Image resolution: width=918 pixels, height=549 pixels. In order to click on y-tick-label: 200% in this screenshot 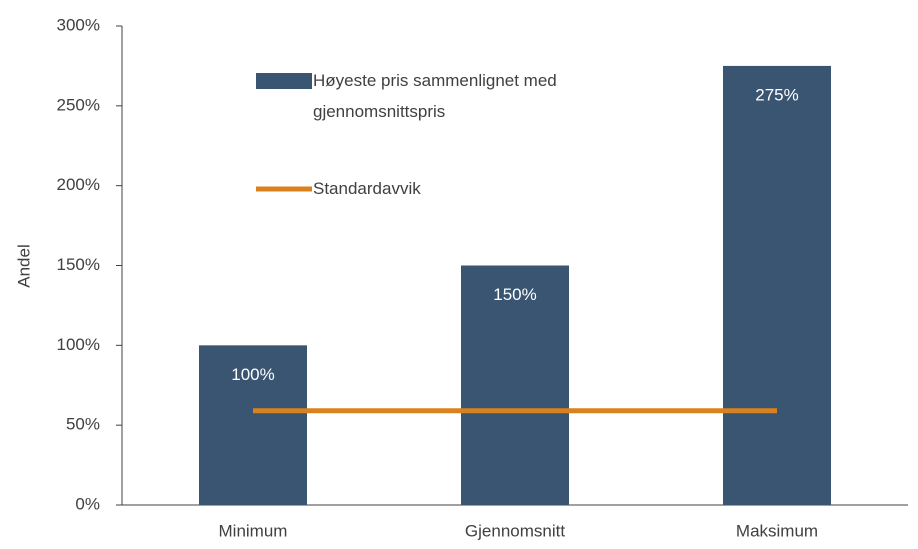, I will do `click(78, 184)`.